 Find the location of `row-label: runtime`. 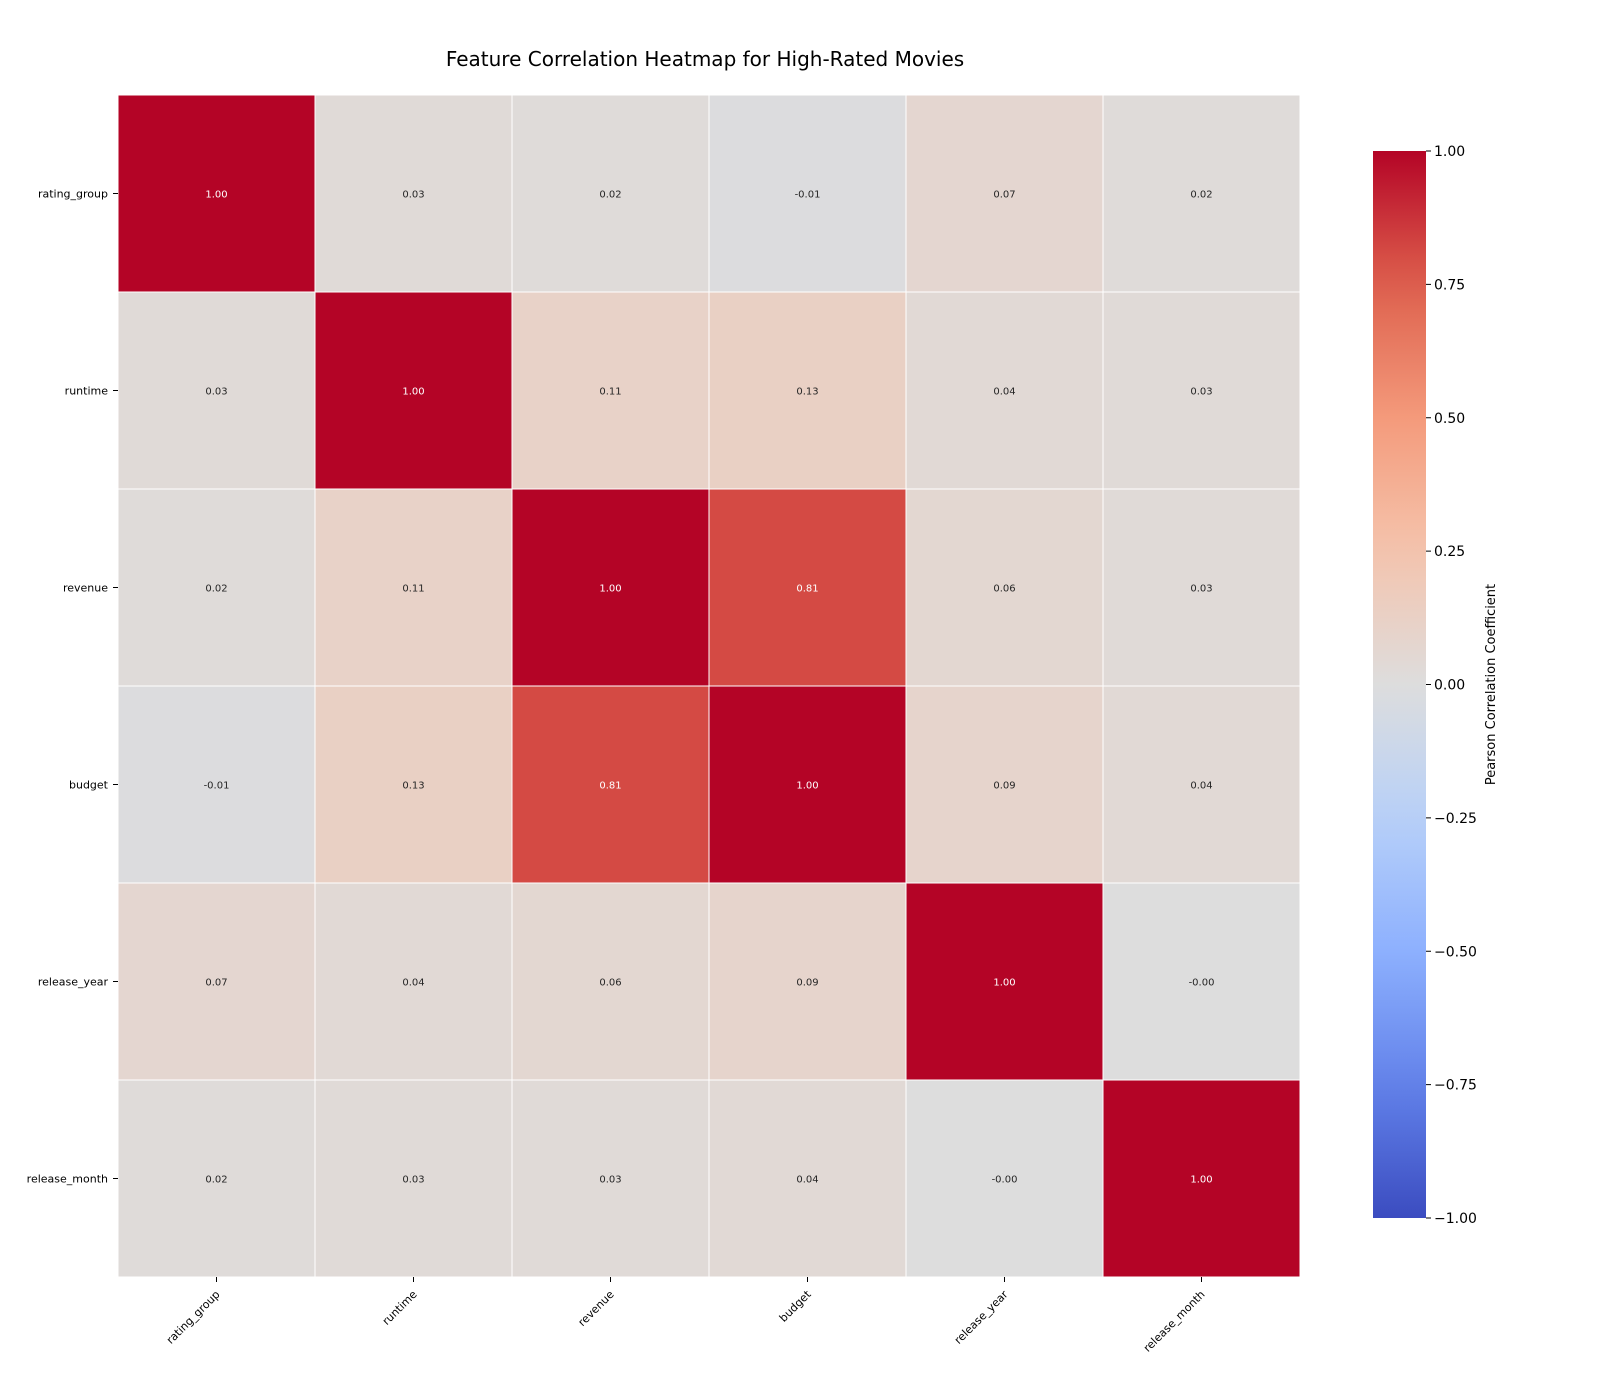

row-label: runtime is located at coordinates (87, 391).